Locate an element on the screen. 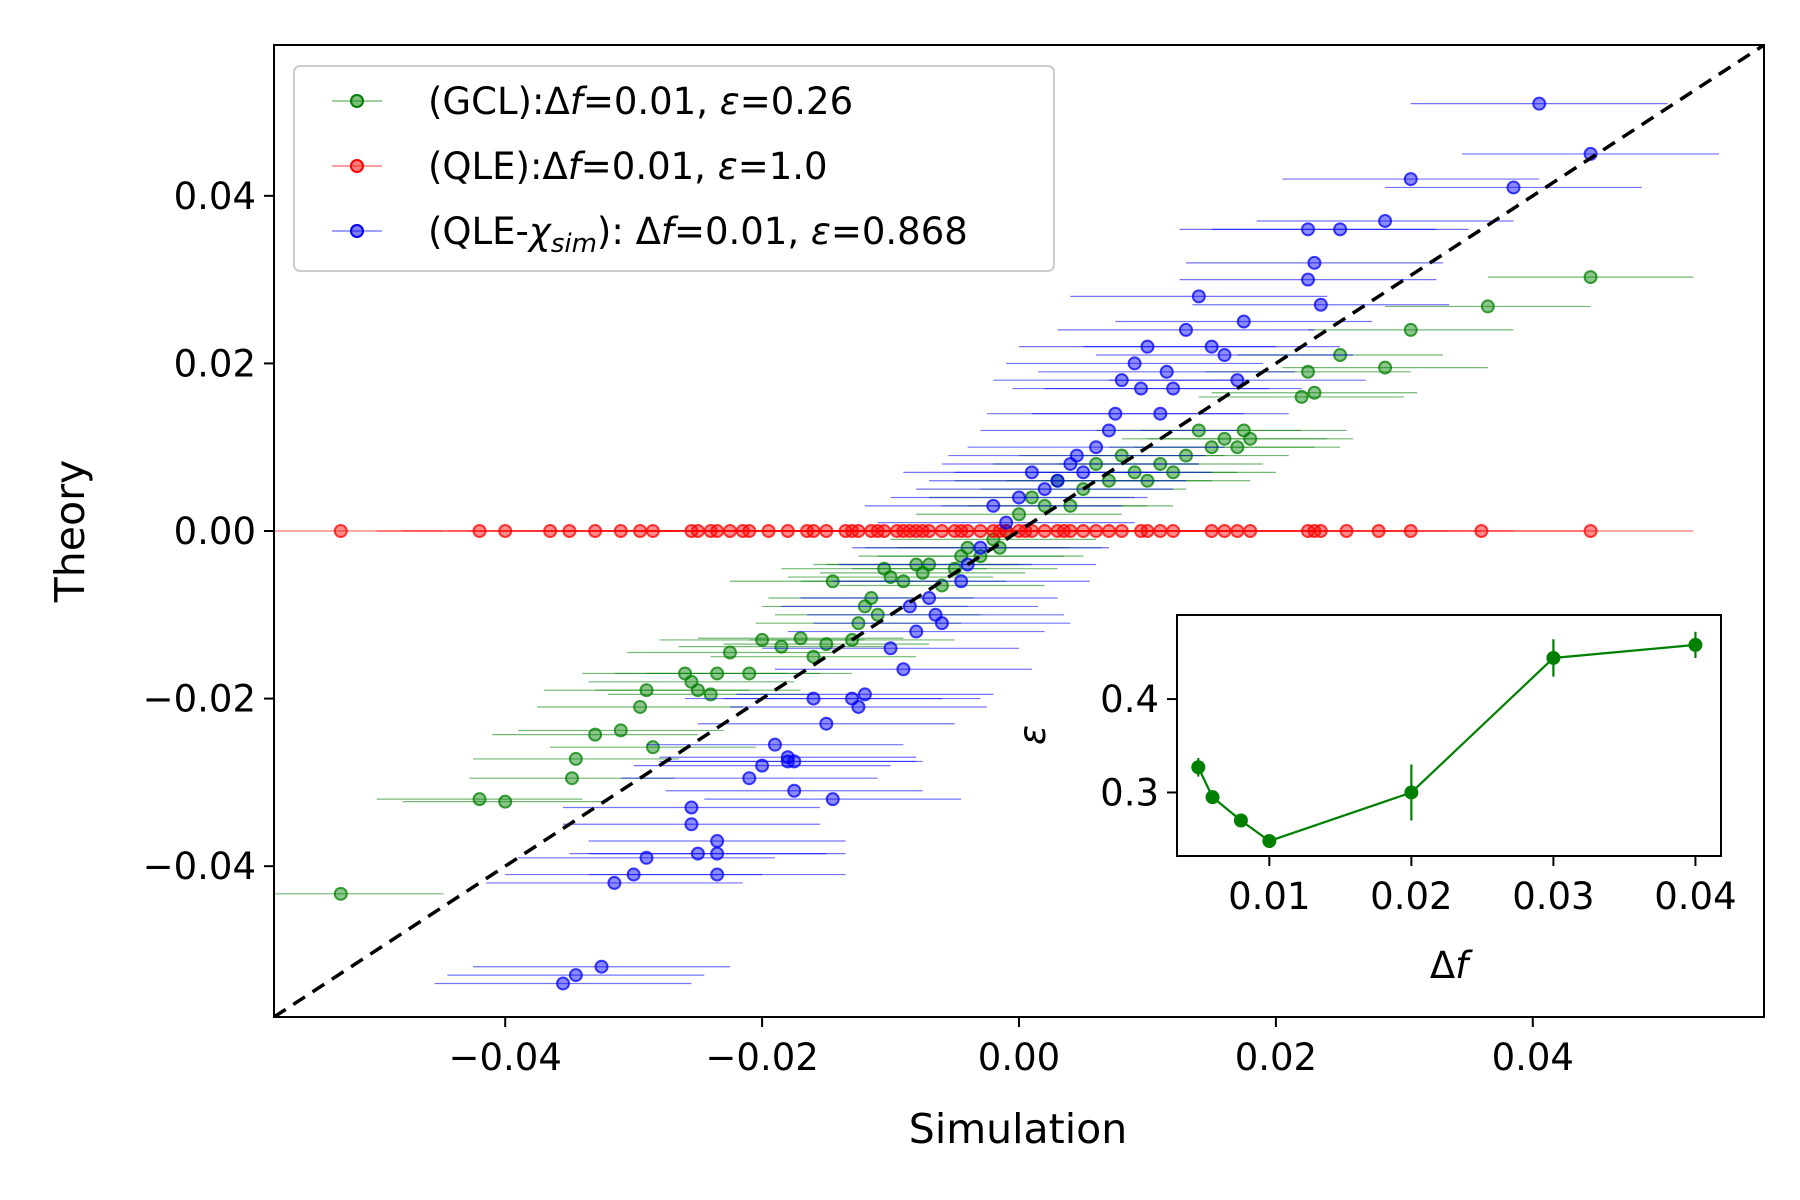  legend-entry-qle-chi: (QLE-χsim): Δf=0.01, ε=0.868 is located at coordinates (650, 234).